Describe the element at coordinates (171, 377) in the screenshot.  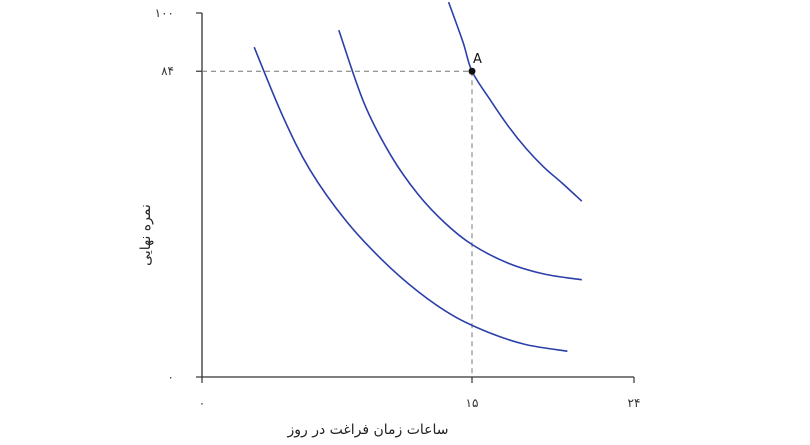
I see `y-tick-label: ۰` at that location.